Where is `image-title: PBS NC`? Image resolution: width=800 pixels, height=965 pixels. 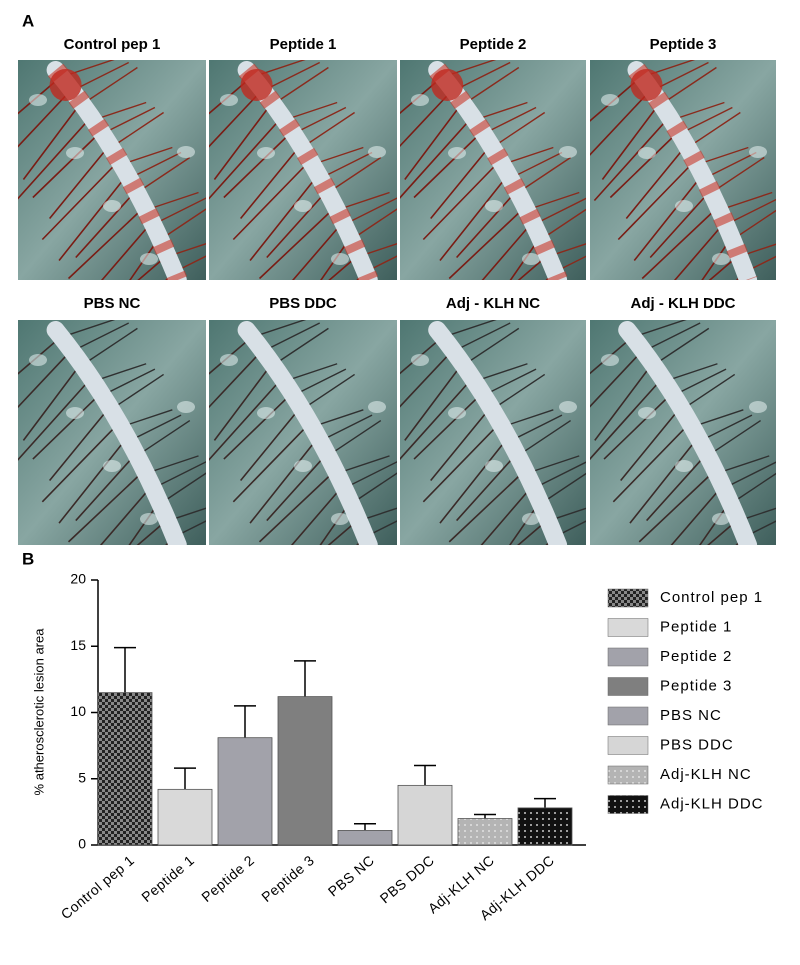 image-title: PBS NC is located at coordinates (112, 303).